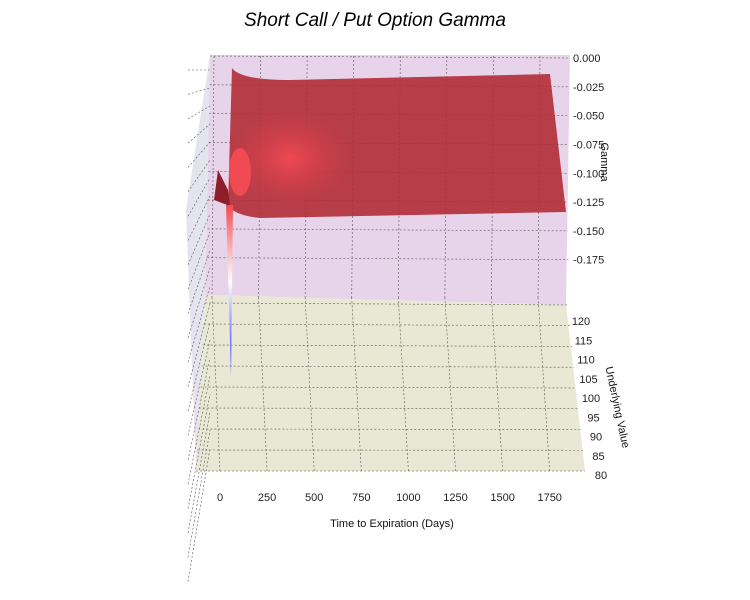  Describe the element at coordinates (361, 498) in the screenshot. I see `x-tick-label: 750` at that location.